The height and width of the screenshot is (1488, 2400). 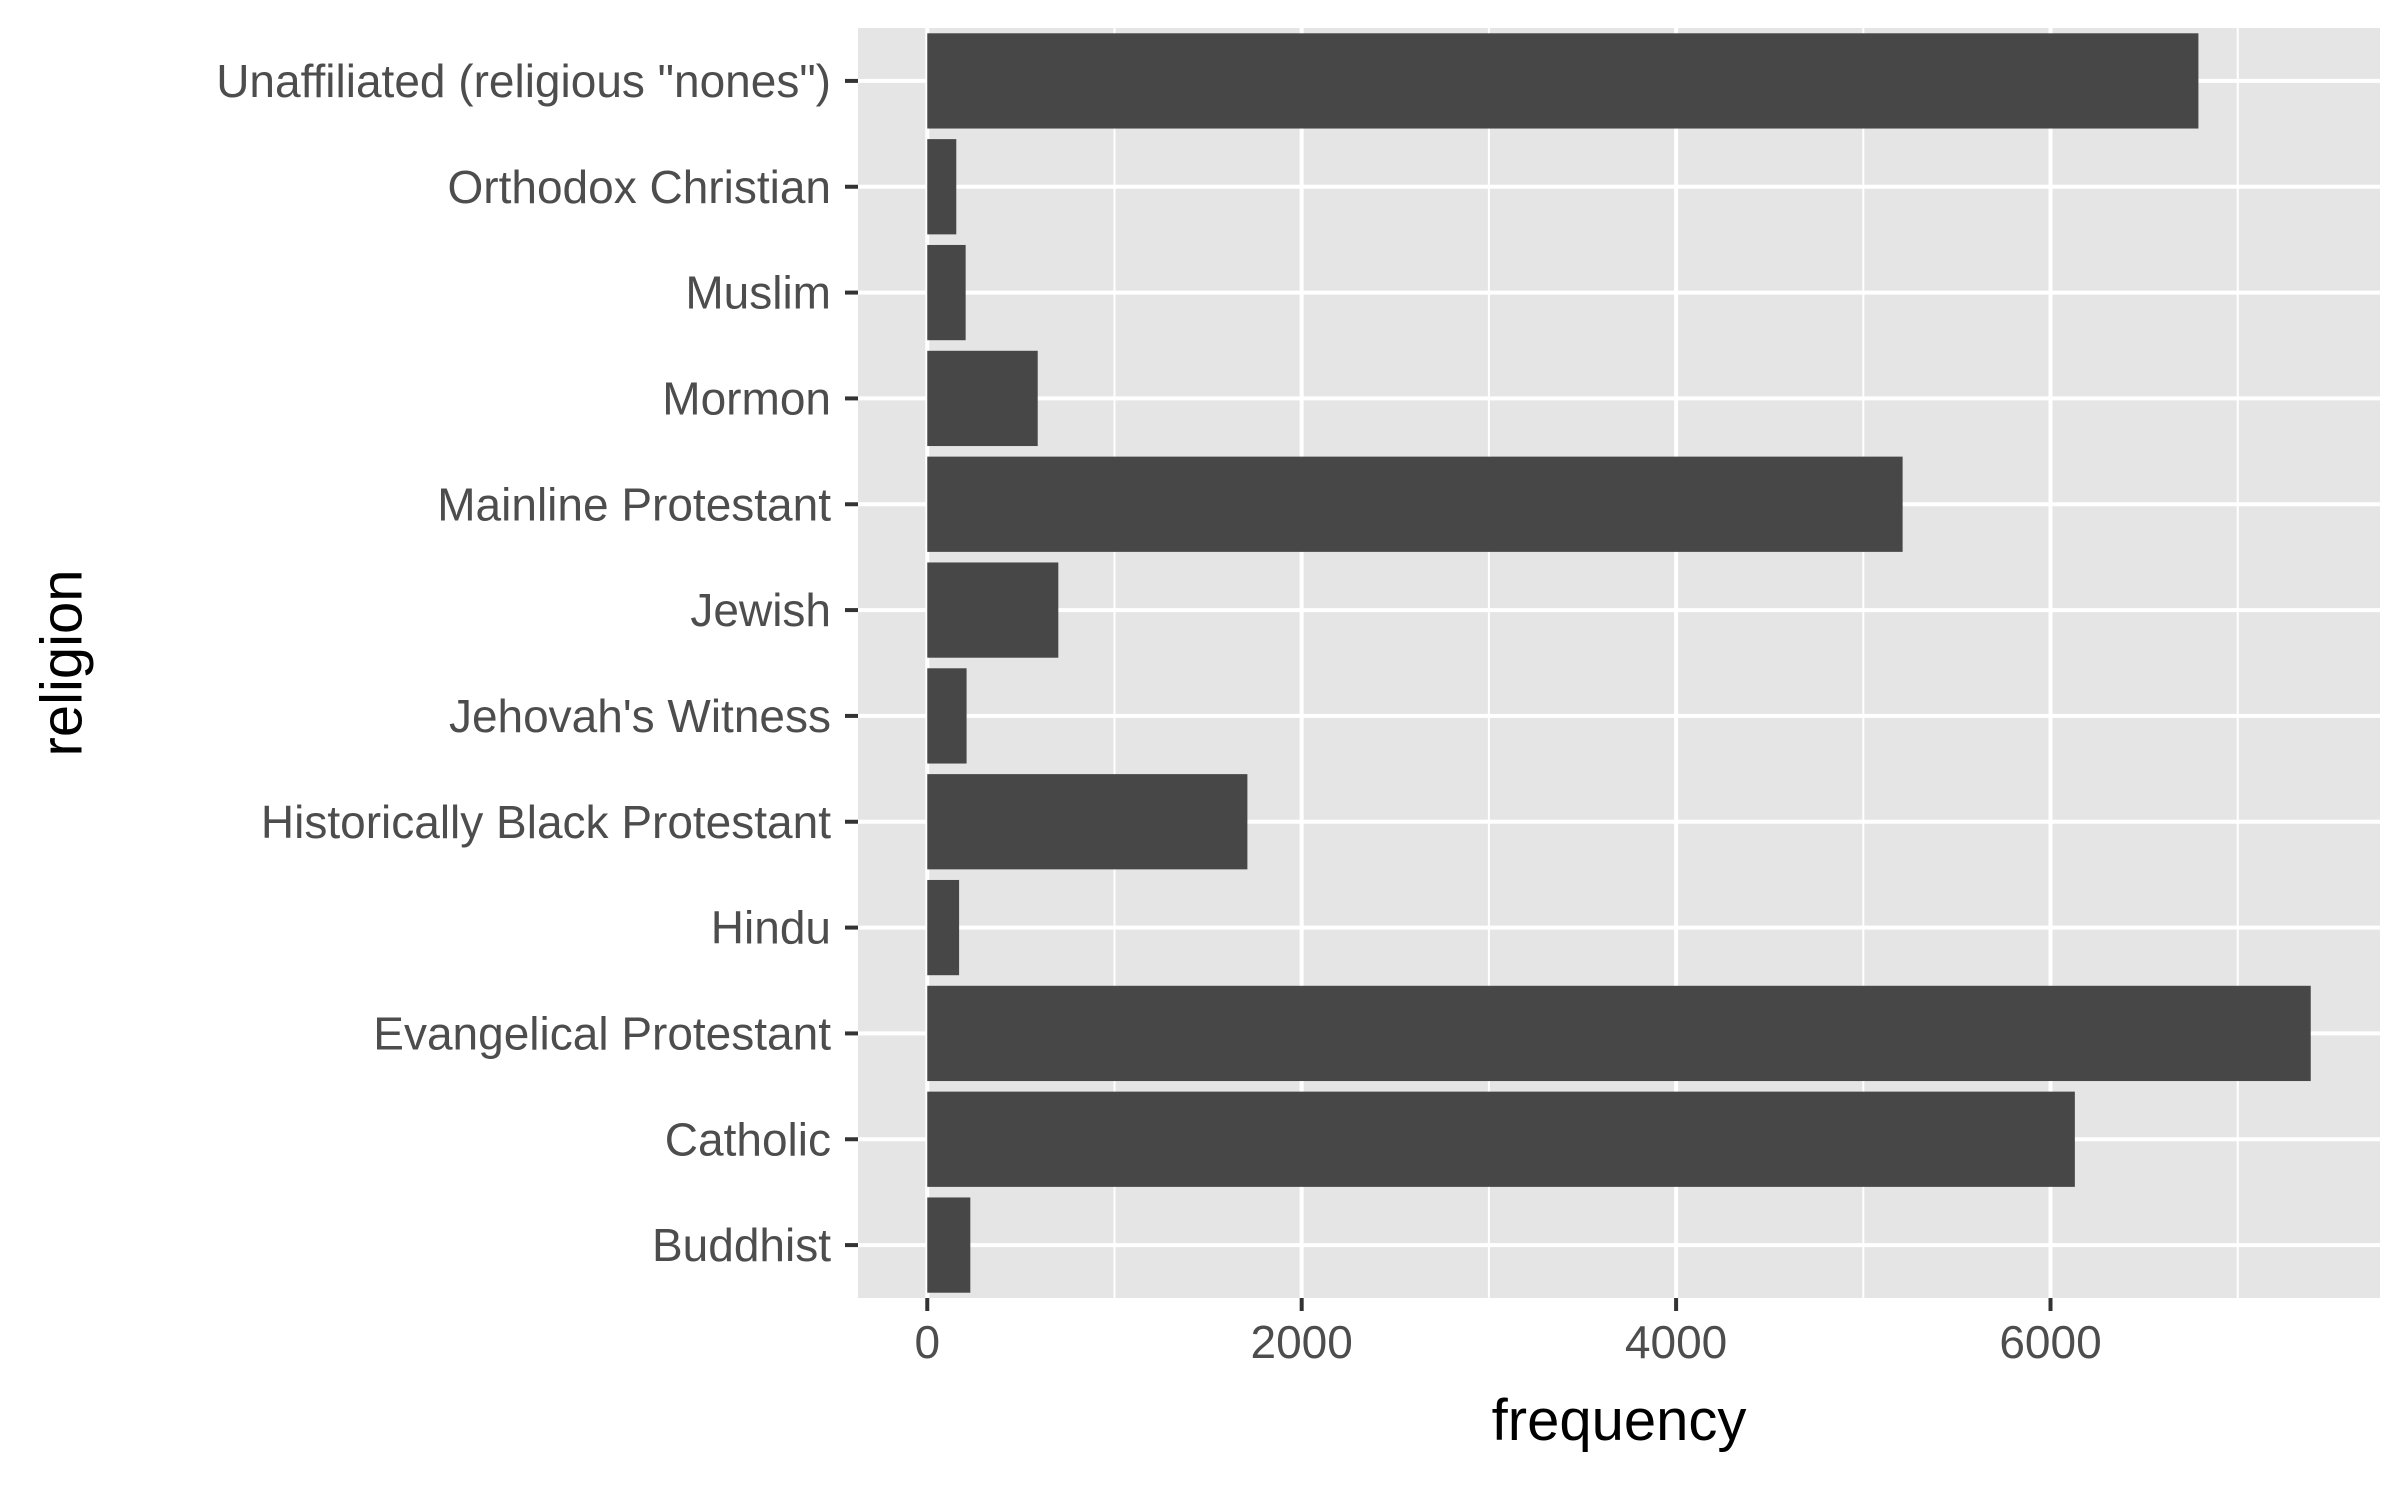 I want to click on y-tick-label: Muslim, so click(x=758, y=293).